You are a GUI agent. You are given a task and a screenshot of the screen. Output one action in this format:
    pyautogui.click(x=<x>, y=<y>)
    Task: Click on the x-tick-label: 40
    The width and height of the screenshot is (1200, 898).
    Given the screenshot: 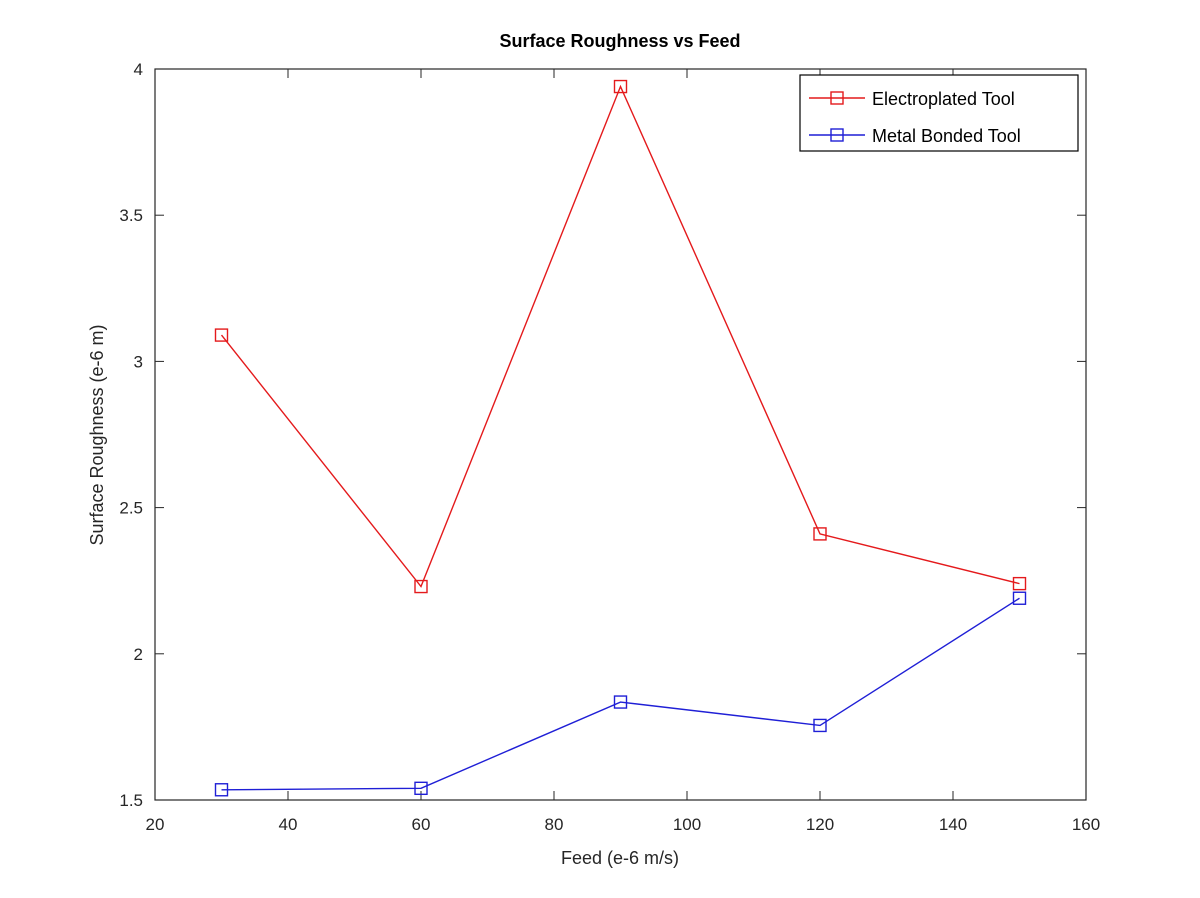 What is the action you would take?
    pyautogui.click(x=288, y=824)
    